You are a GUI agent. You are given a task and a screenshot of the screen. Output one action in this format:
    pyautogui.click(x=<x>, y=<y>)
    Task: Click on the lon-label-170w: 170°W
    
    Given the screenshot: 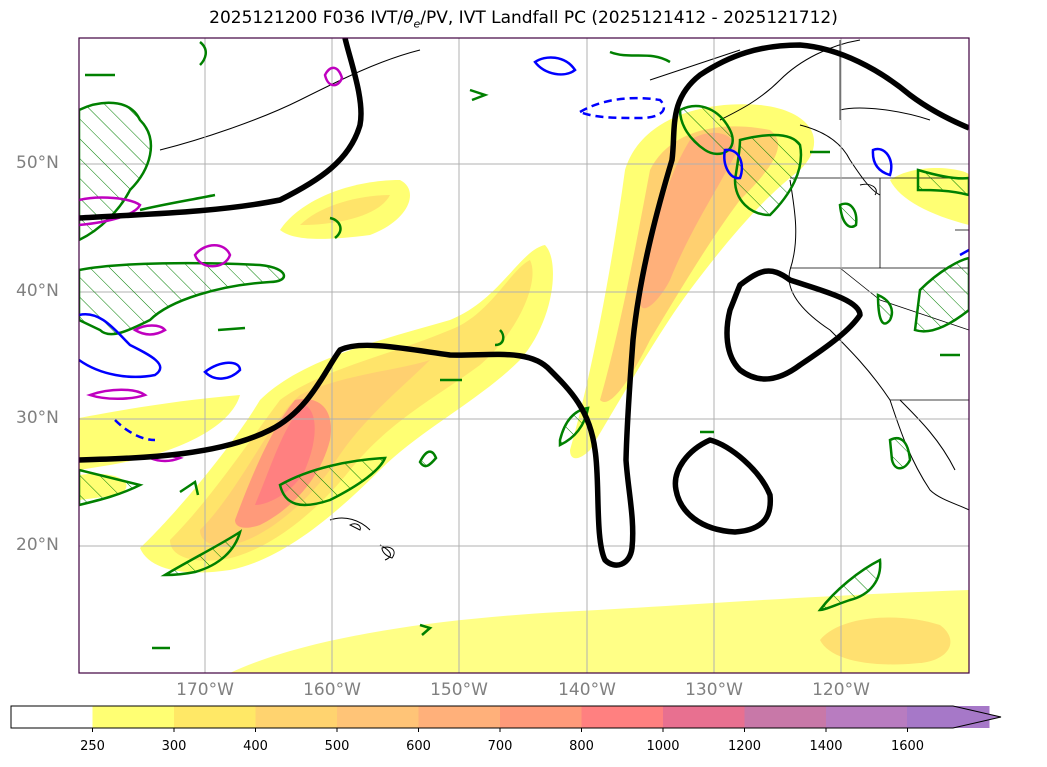 What is the action you would take?
    pyautogui.click(x=205, y=690)
    